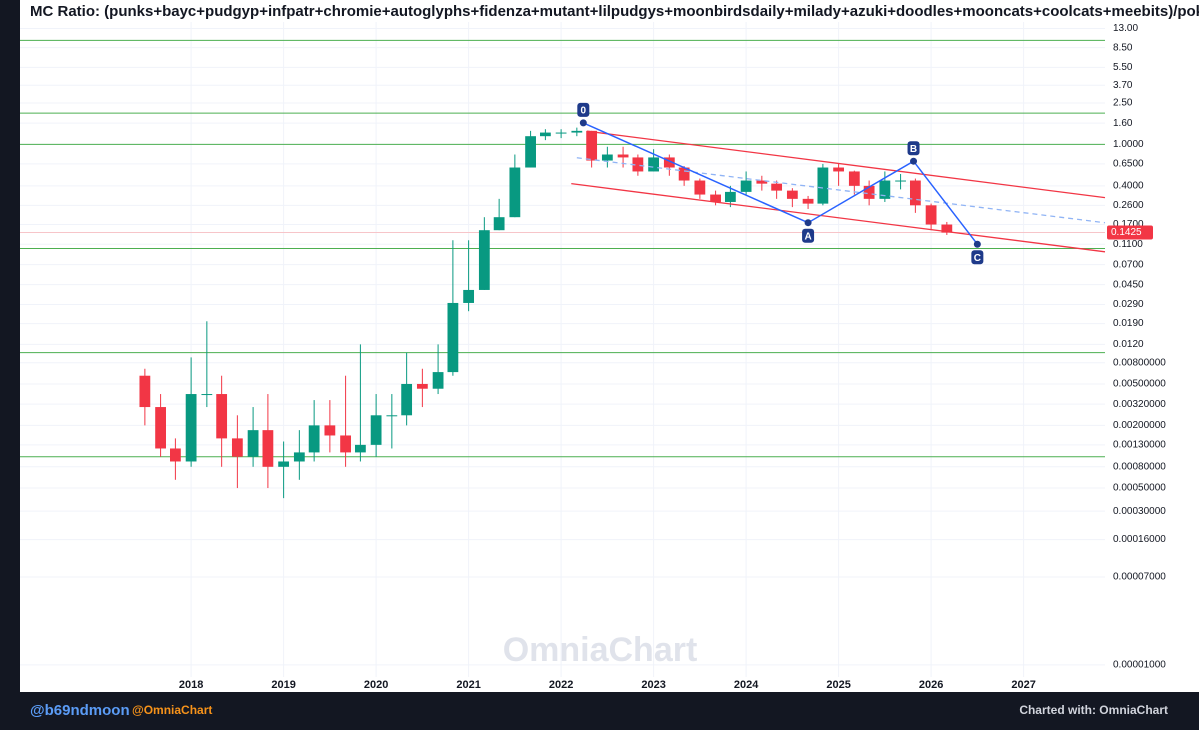 This screenshot has width=1199, height=730. Describe the element at coordinates (1139, 511) in the screenshot. I see `y-tick-label: 0.00030000` at that location.